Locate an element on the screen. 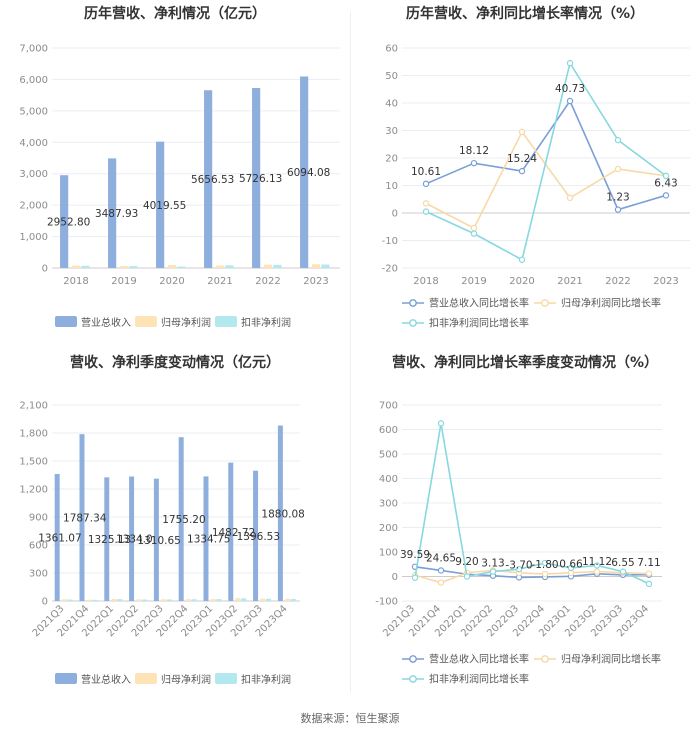 This screenshot has height=734, width=700. series-line-revenue is located at coordinates (546, 155).